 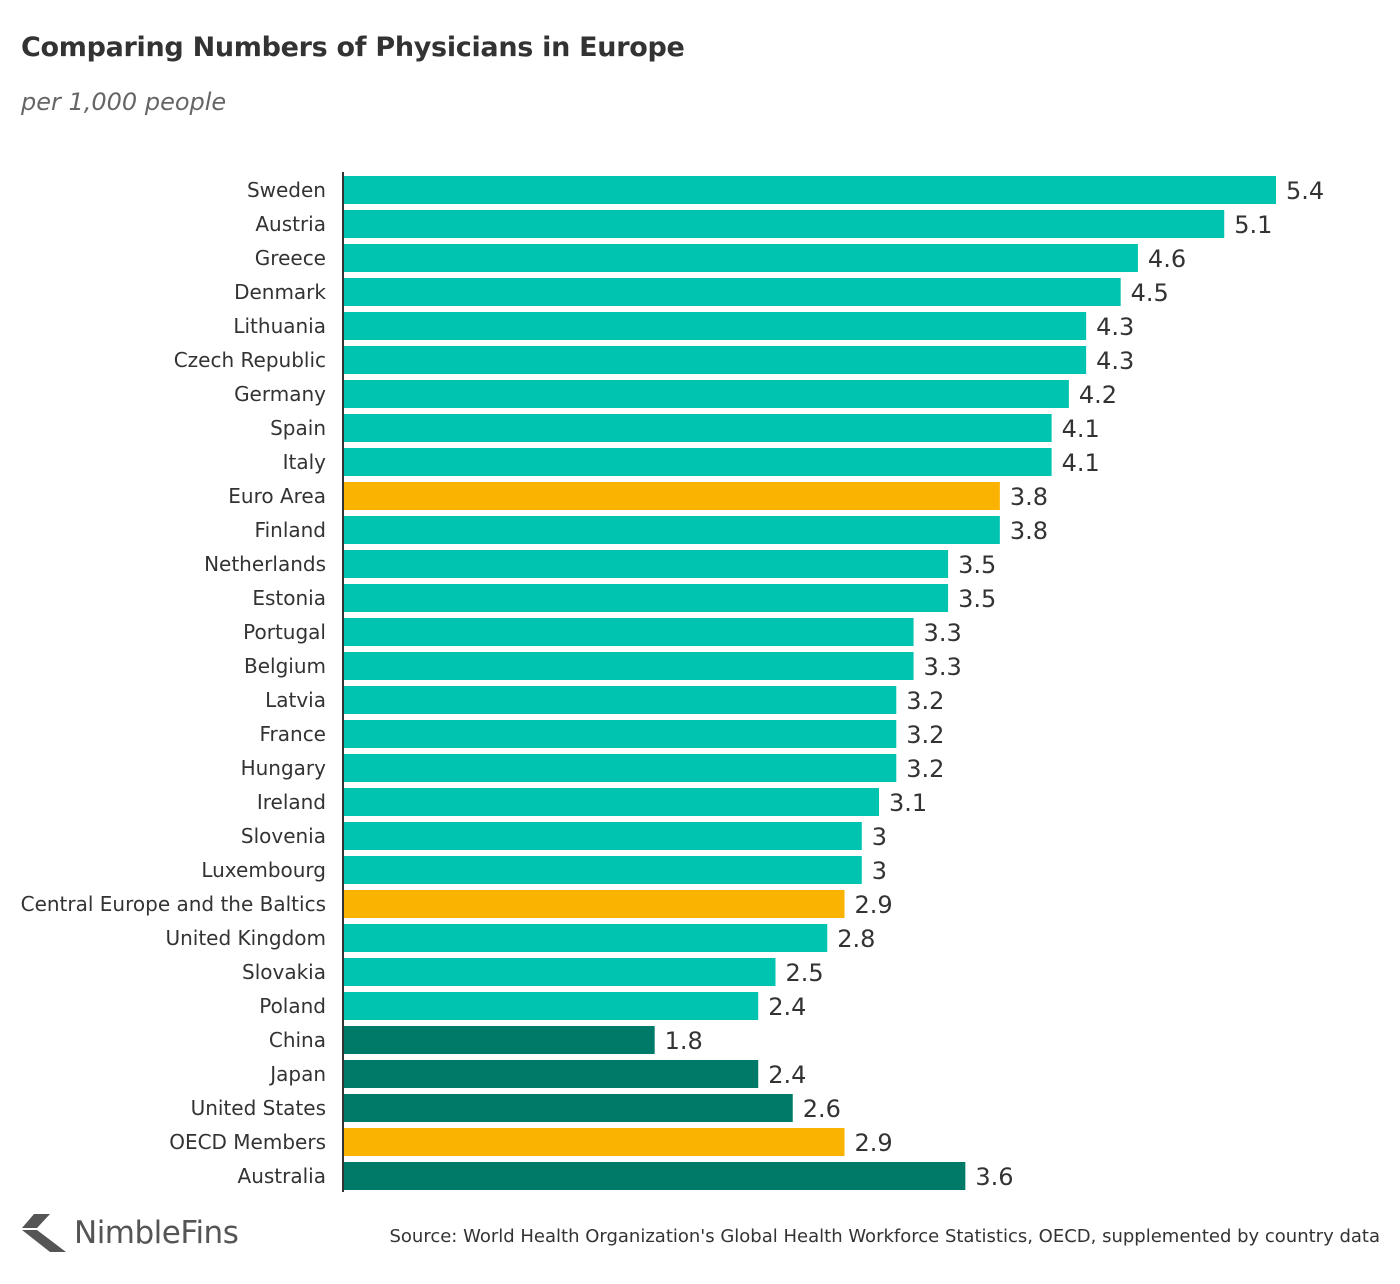 What do you see at coordinates (280, 394) in the screenshot?
I see `category-label: Germany` at bounding box center [280, 394].